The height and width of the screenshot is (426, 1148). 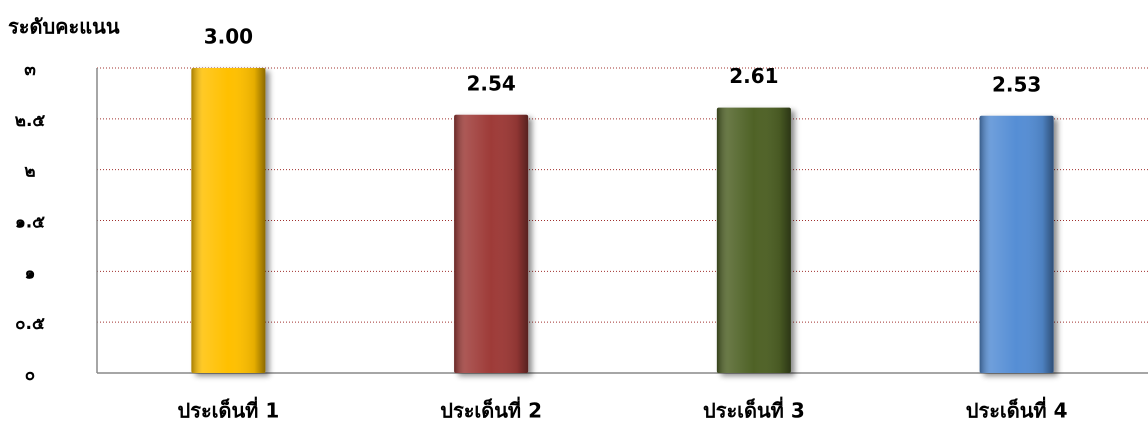 I want to click on value-label: 2.53, so click(x=1016, y=84).